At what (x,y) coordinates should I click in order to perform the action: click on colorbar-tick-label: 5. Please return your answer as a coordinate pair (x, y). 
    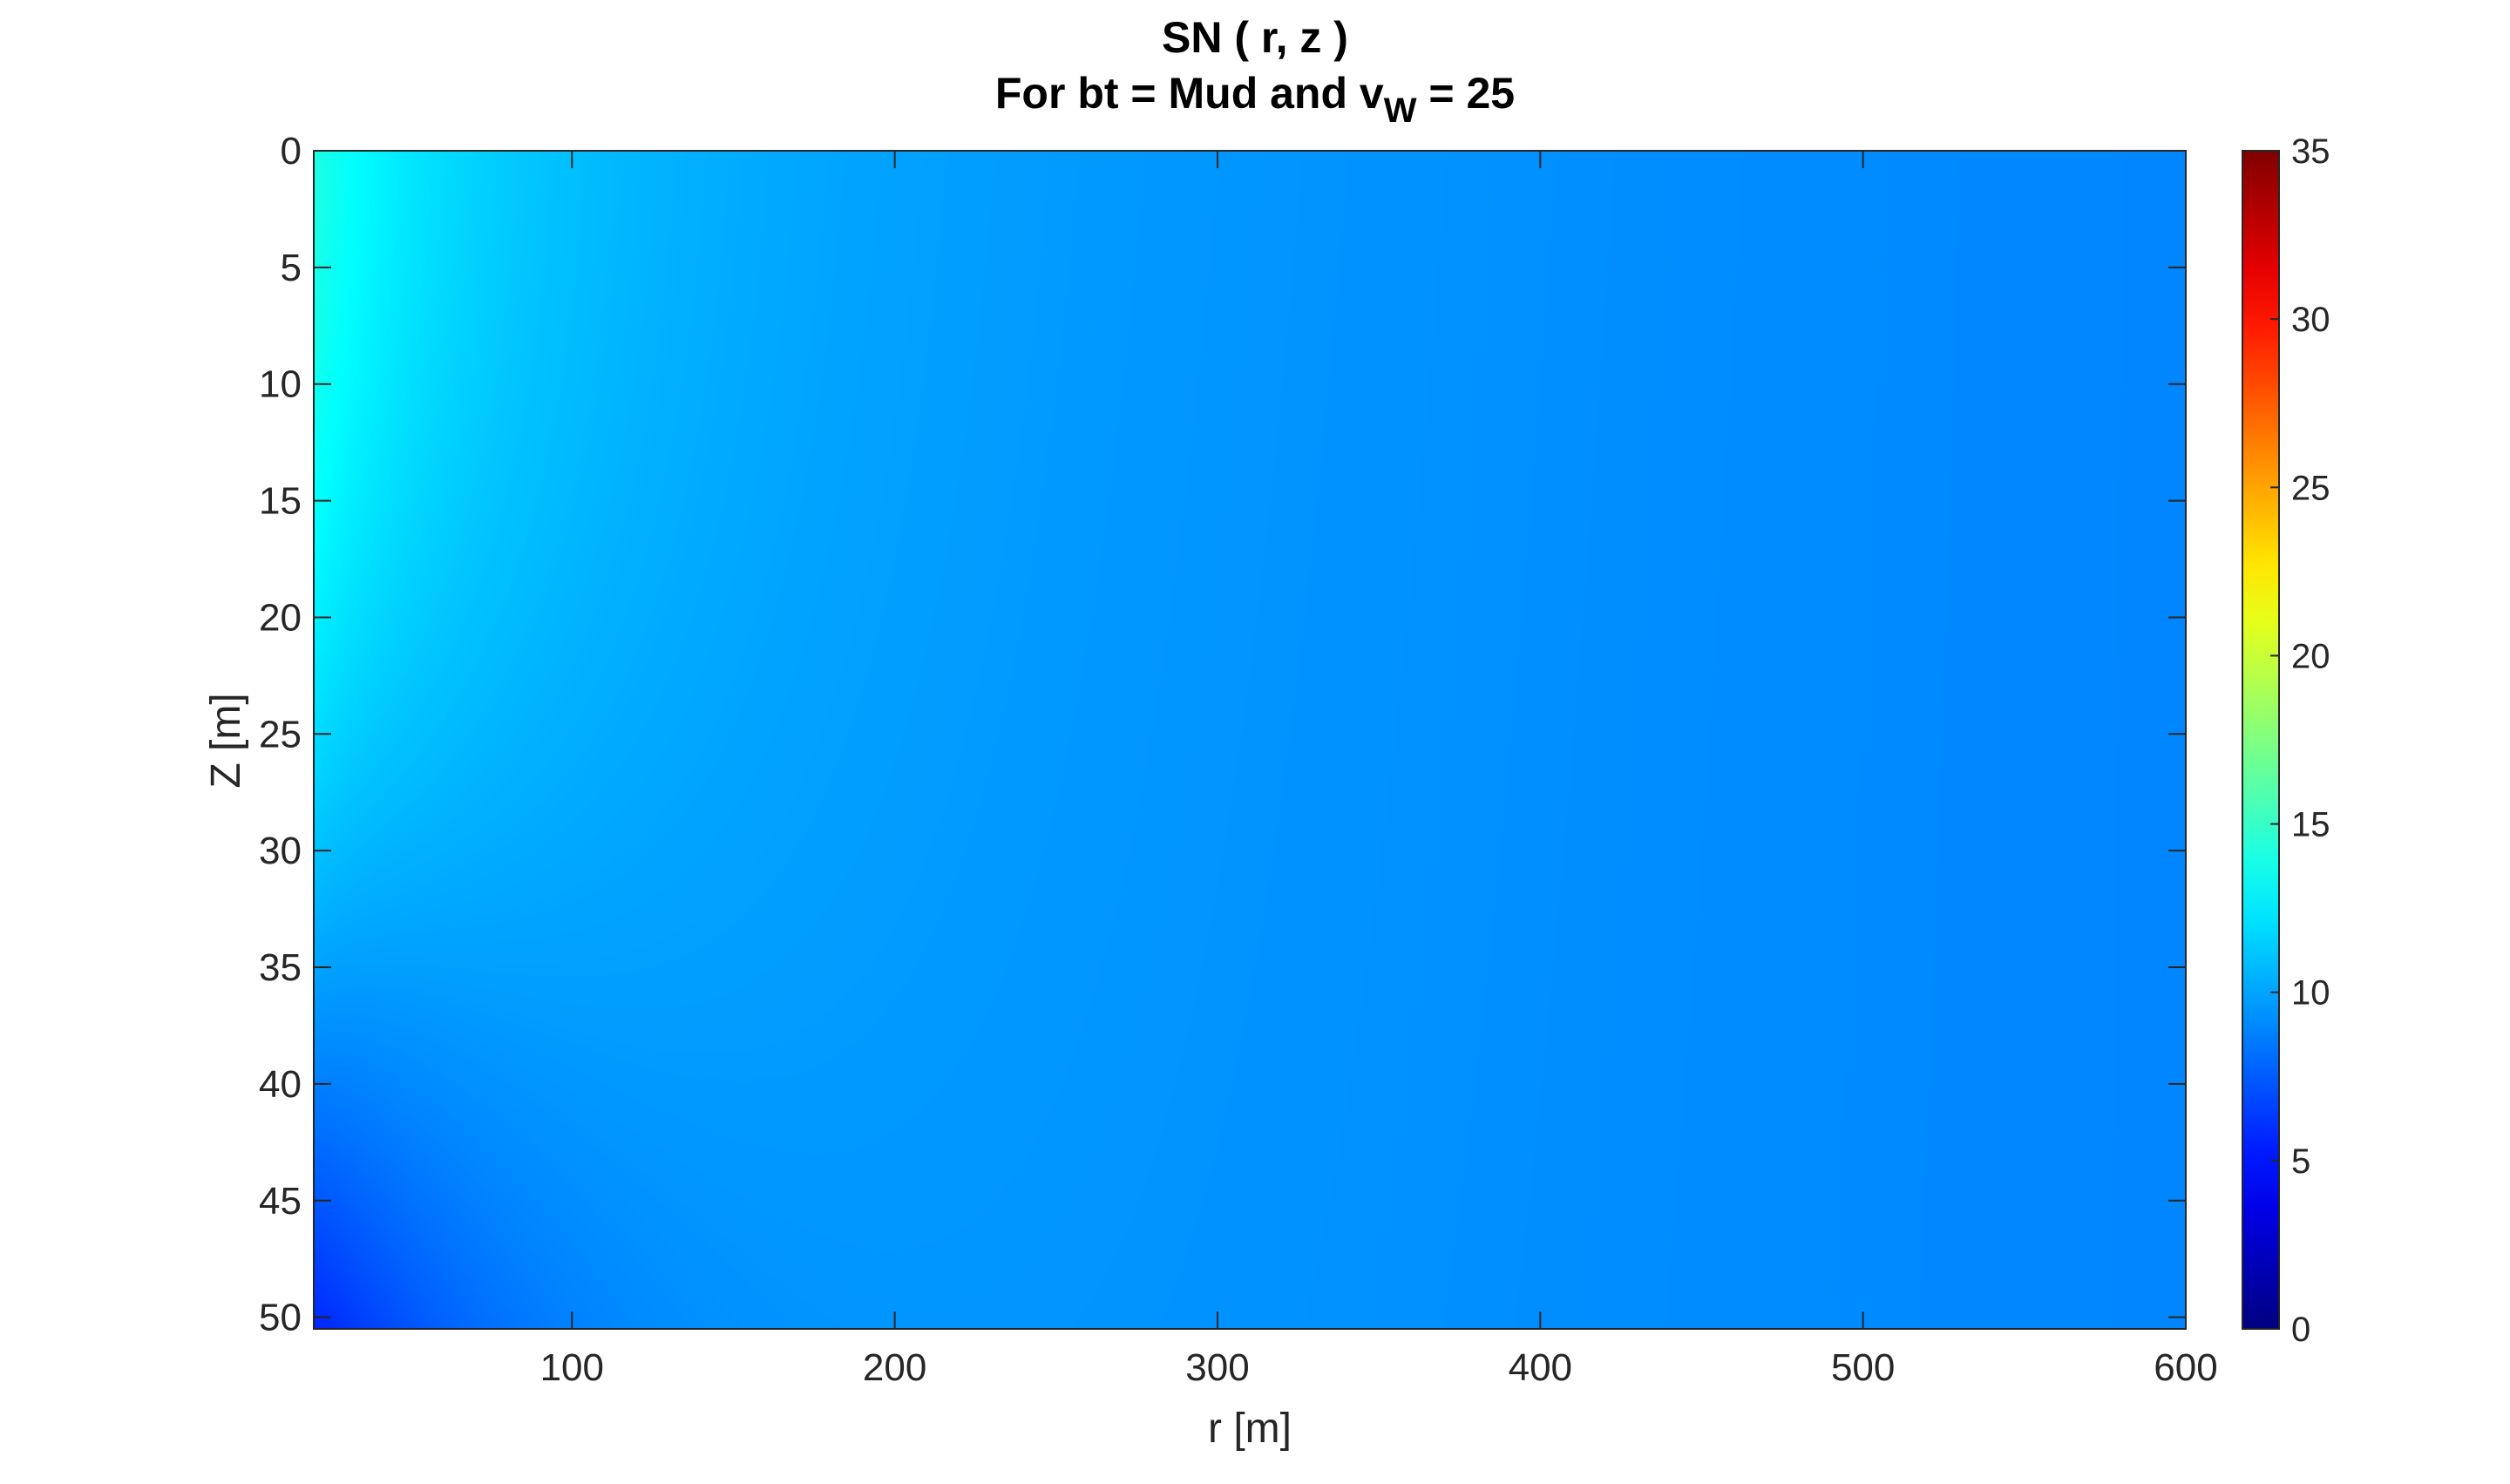
    Looking at the image, I should click on (2300, 1161).